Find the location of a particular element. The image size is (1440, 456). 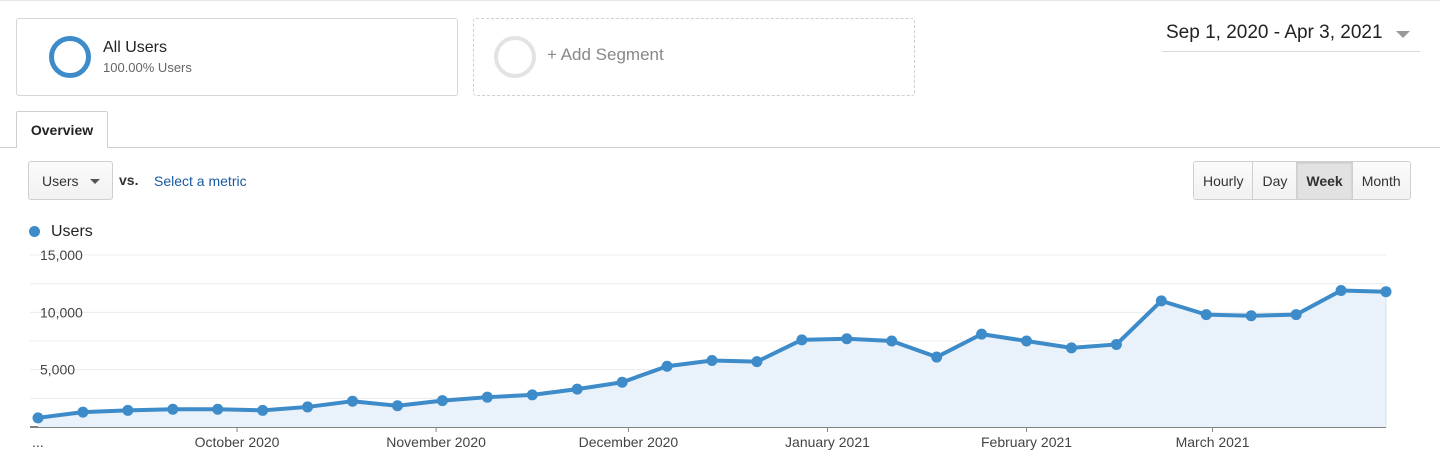

add-segment-label: + Add Segment is located at coordinates (605, 54).